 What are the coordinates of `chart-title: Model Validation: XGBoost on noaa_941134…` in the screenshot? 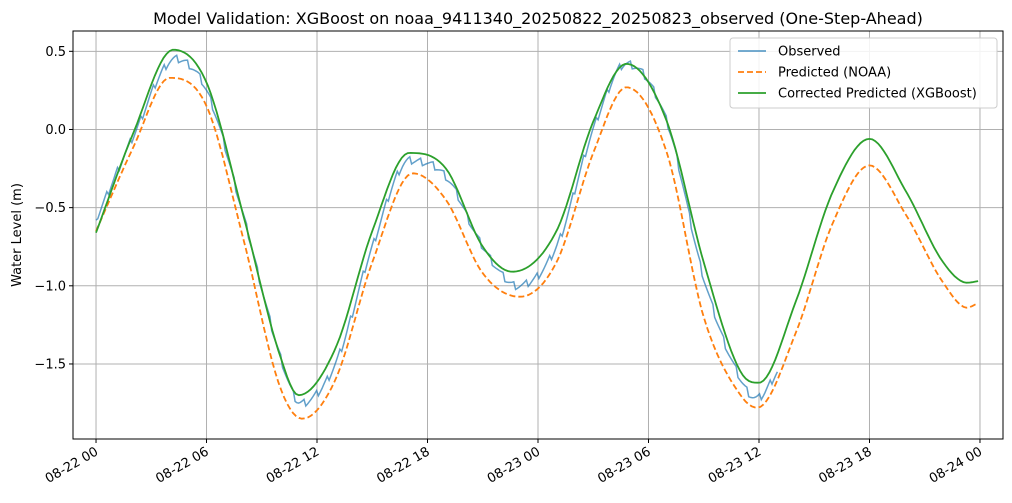 It's located at (538, 19).